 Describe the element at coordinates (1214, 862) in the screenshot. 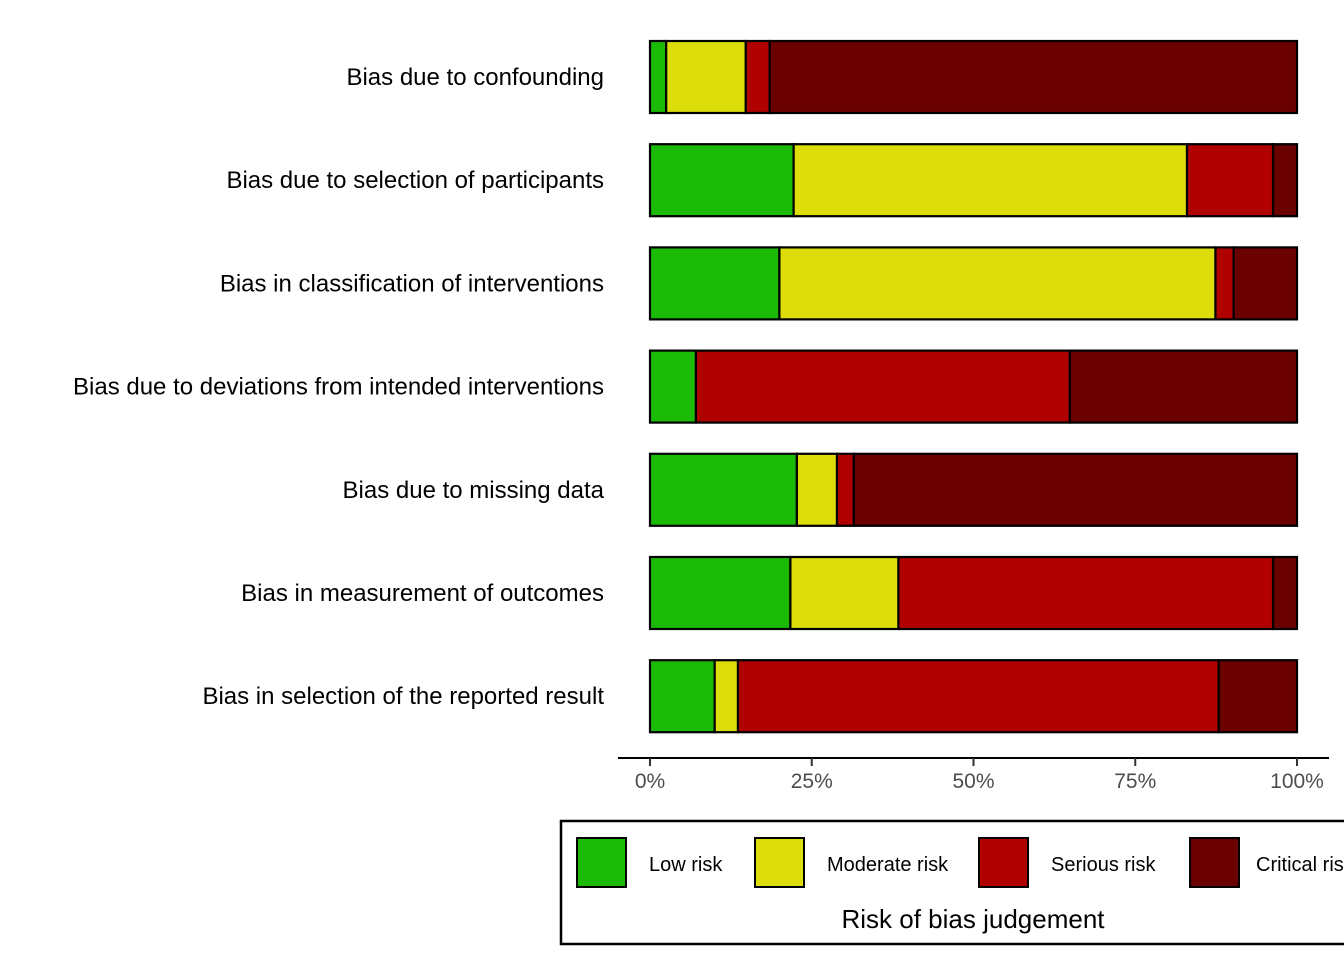

I see `legend-key-critical-risk` at that location.